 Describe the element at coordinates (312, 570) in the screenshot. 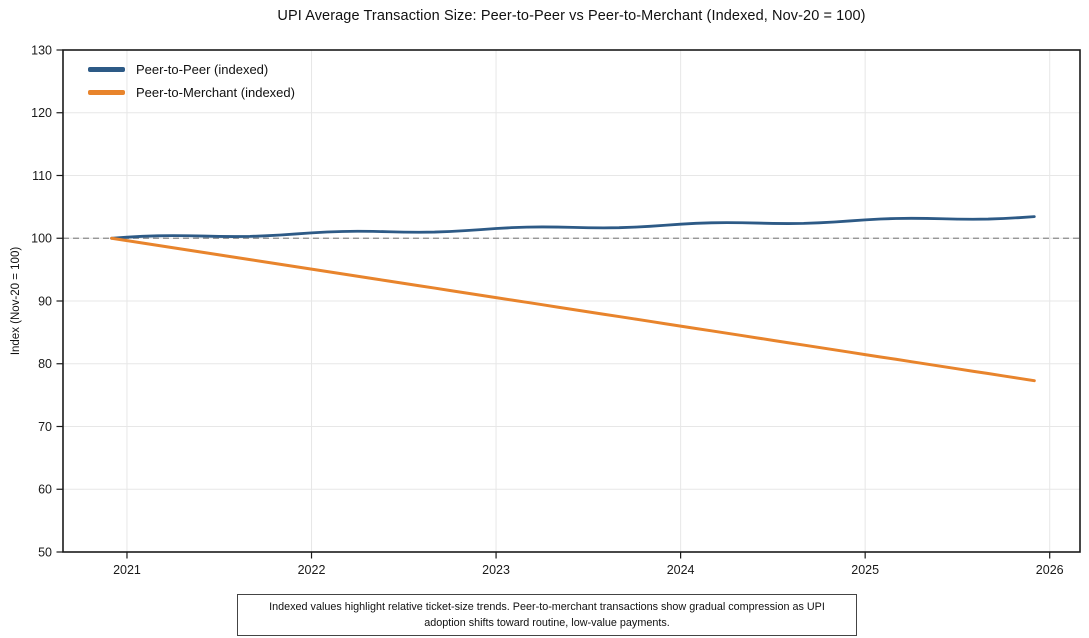

I see `x-tick-label: 2022` at that location.